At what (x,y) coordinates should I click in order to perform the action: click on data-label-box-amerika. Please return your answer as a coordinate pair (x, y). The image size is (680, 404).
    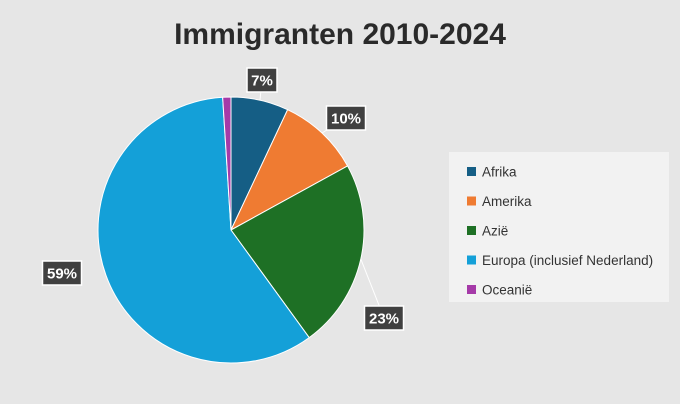
    Looking at the image, I should click on (346, 118).